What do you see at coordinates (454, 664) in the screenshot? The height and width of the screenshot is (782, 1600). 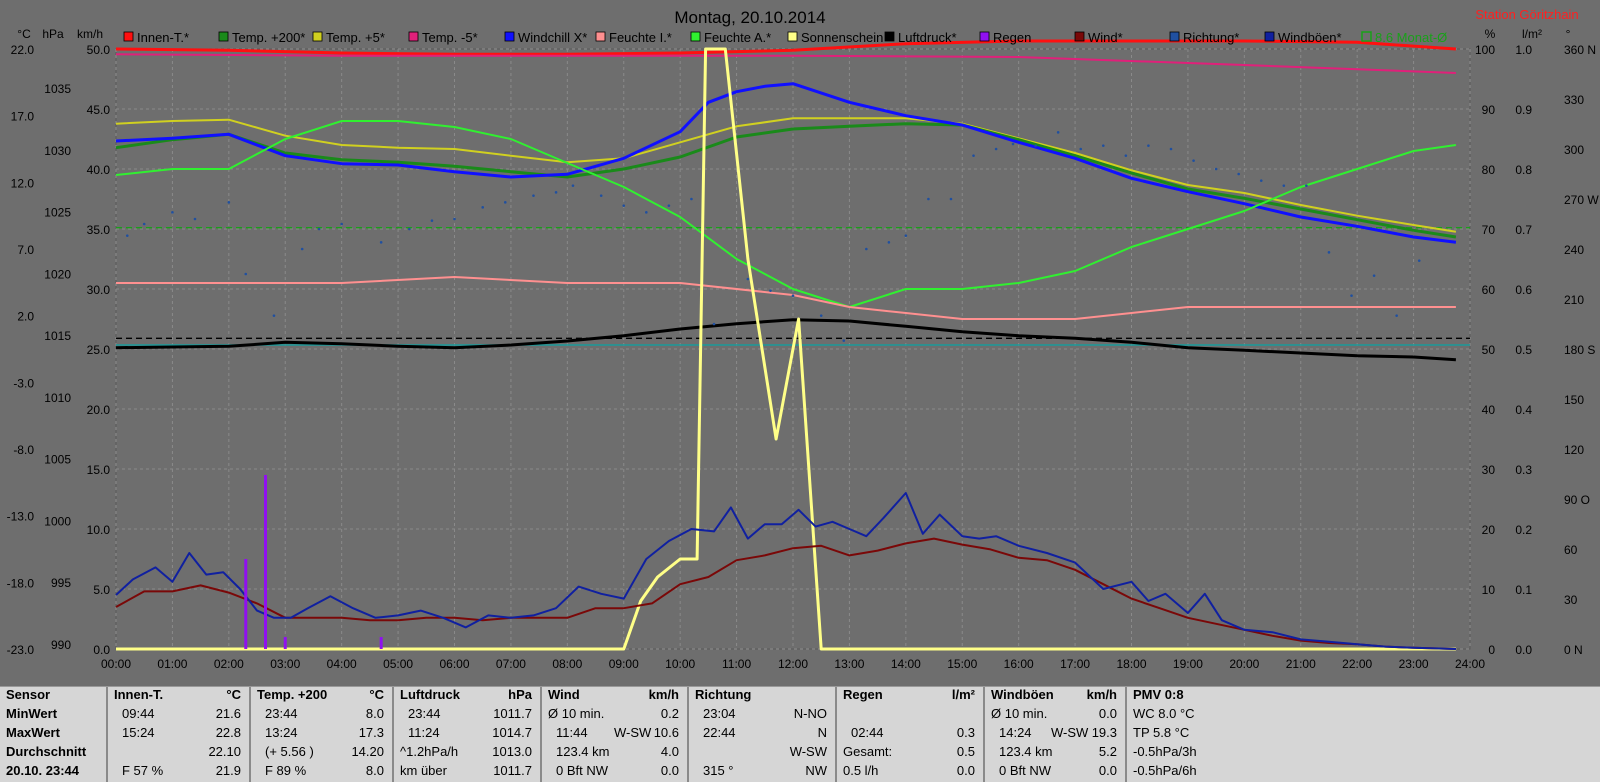 I see `x-tick-label: 06:00` at bounding box center [454, 664].